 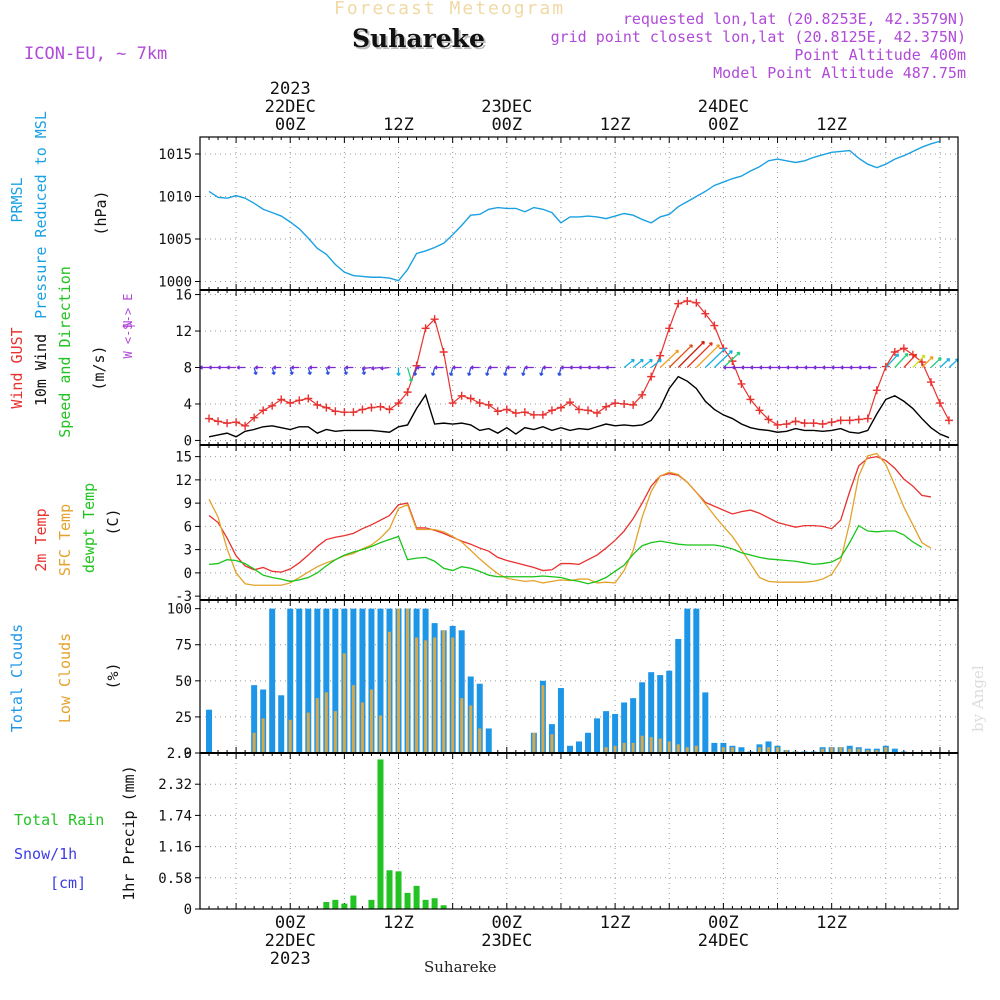 What do you see at coordinates (179, 610) in the screenshot?
I see `y-tick-label: 100` at bounding box center [179, 610].